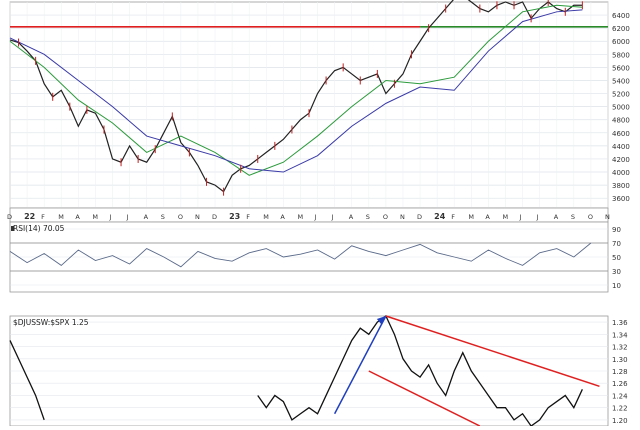 The image size is (640, 430). Describe the element at coordinates (424, 398) in the screenshot. I see `channel-lower` at that location.